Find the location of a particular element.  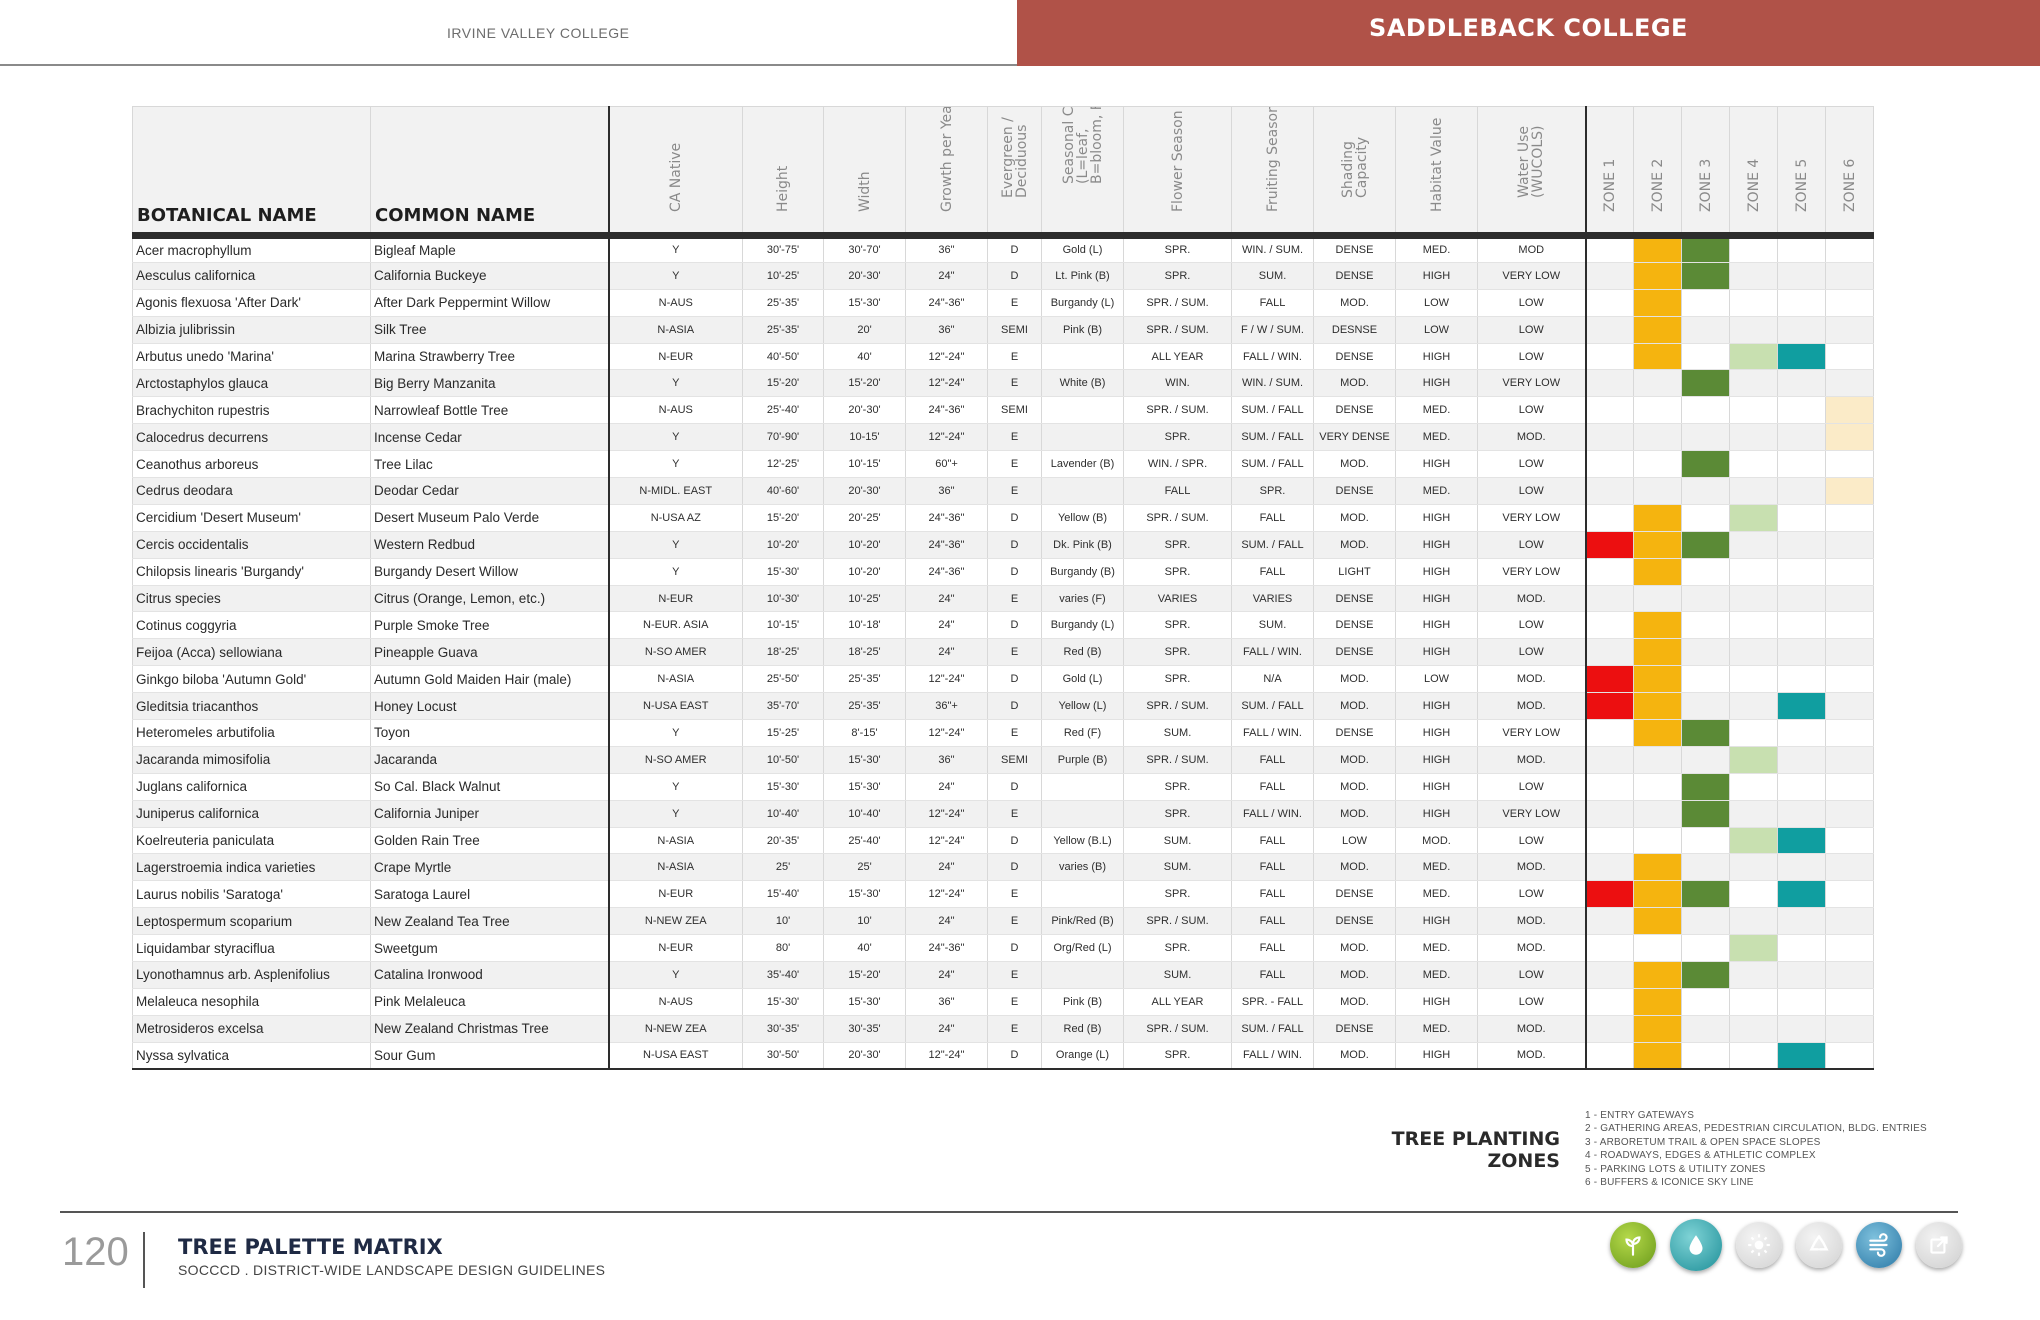

water-drop-icon is located at coordinates (1696, 1245).